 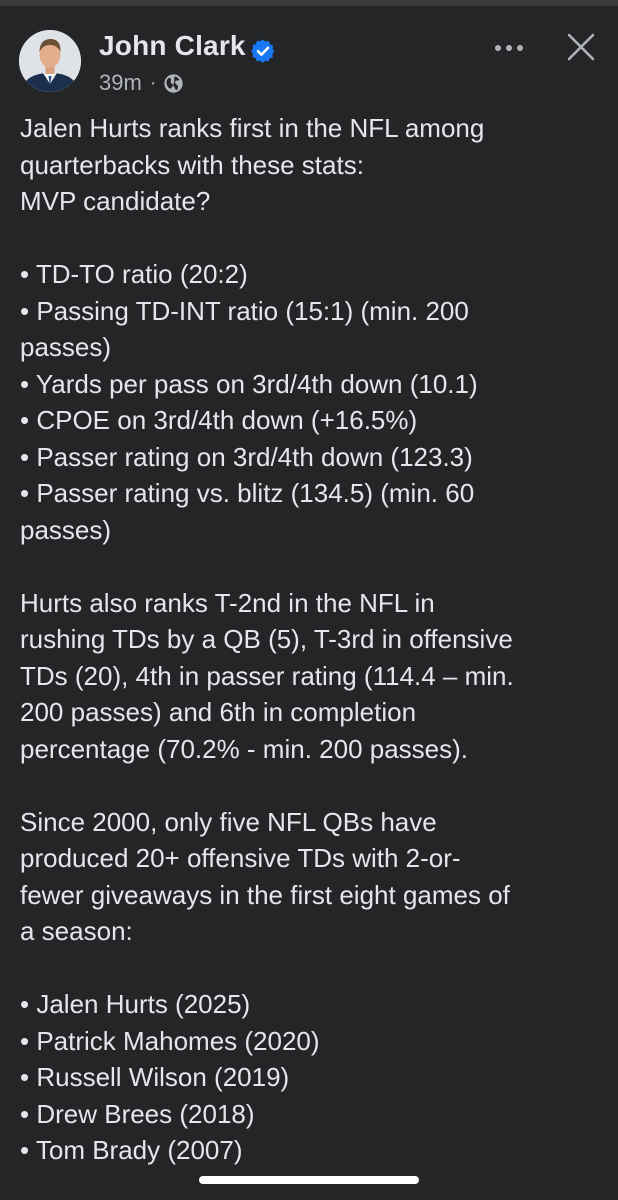 What do you see at coordinates (137, 1113) in the screenshot?
I see `post-text-line: • Drew Brees (2018)` at bounding box center [137, 1113].